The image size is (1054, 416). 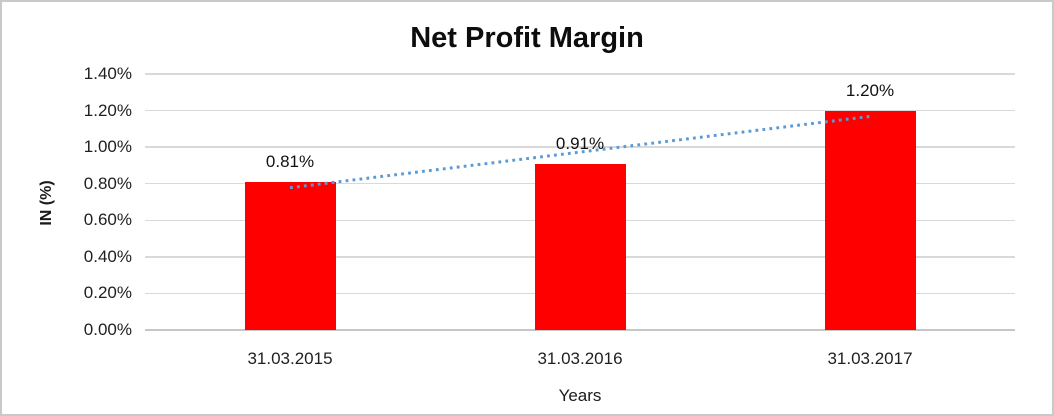 What do you see at coordinates (580, 358) in the screenshot?
I see `x-tick-label: 31.03.2016` at bounding box center [580, 358].